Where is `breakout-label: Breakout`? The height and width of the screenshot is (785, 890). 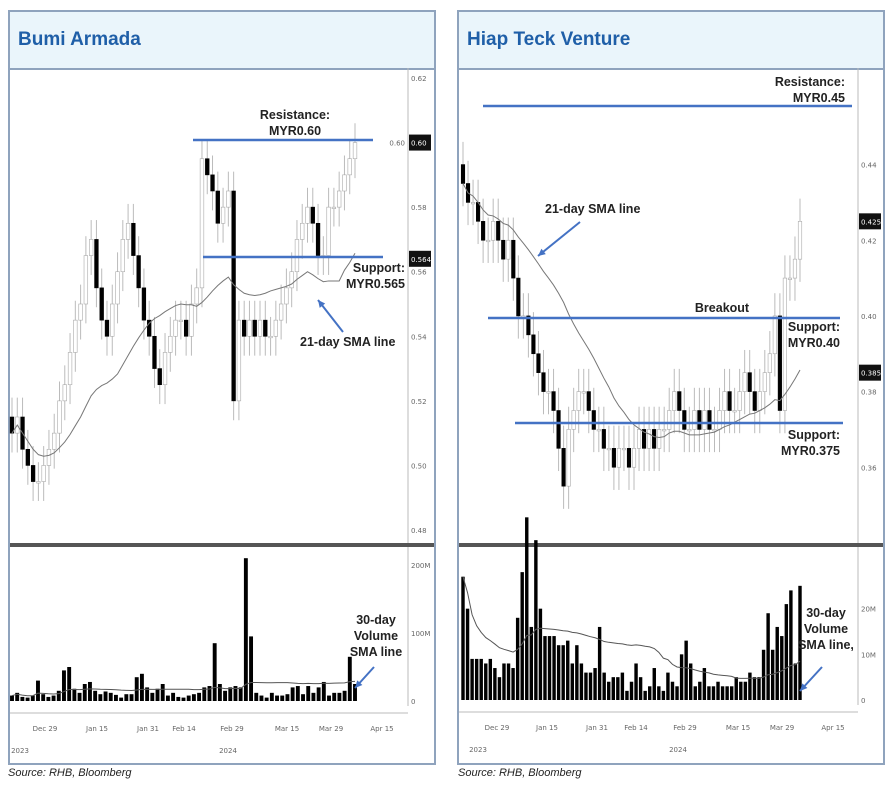 breakout-label: Breakout is located at coordinates (722, 308).